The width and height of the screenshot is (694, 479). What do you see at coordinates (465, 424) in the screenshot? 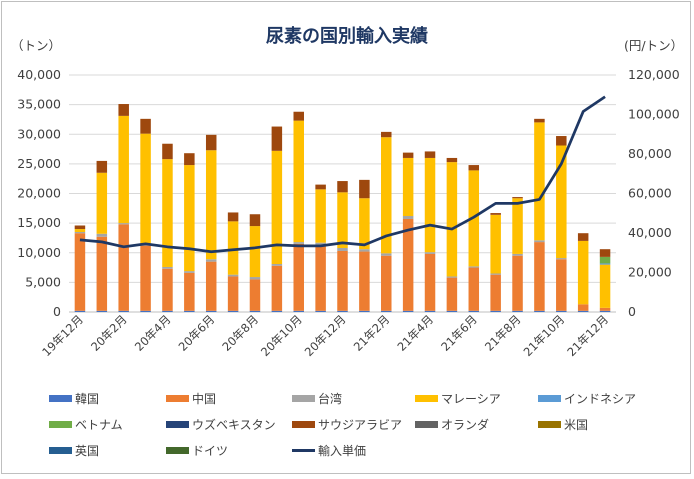
I see `legend-label: オランダ` at bounding box center [465, 424].